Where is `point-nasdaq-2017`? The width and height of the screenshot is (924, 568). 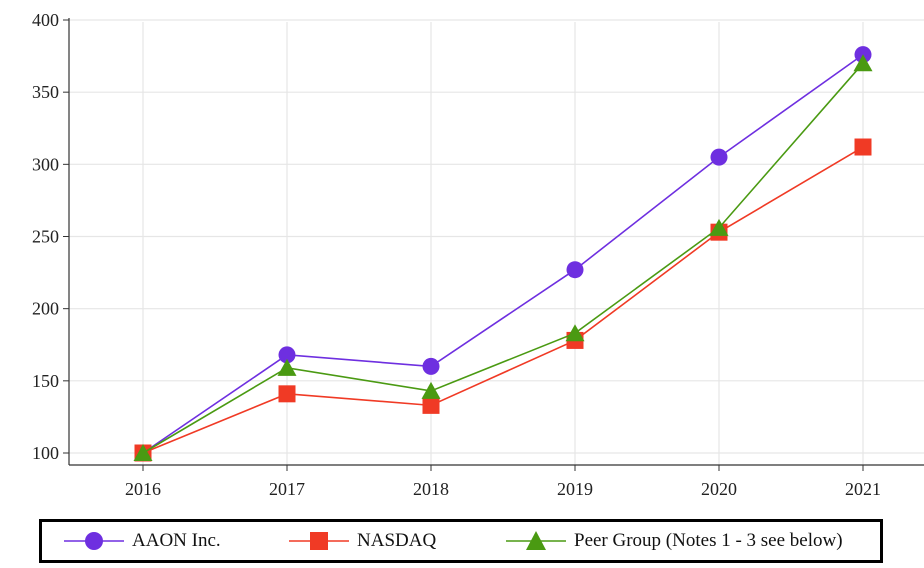 point-nasdaq-2017 is located at coordinates (287, 394).